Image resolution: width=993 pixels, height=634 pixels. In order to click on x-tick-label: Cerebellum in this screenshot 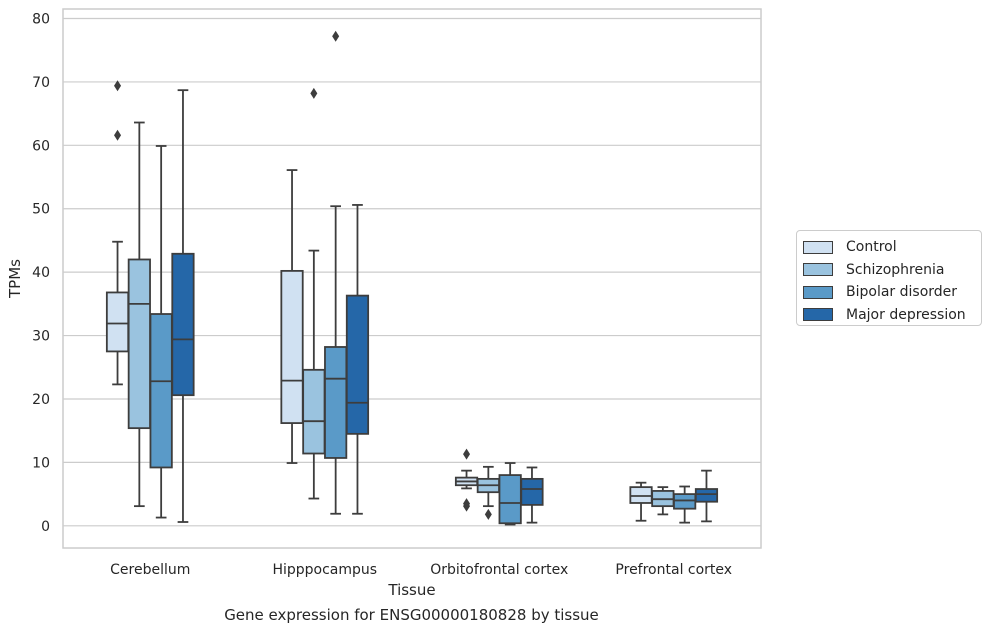, I will do `click(150, 570)`.